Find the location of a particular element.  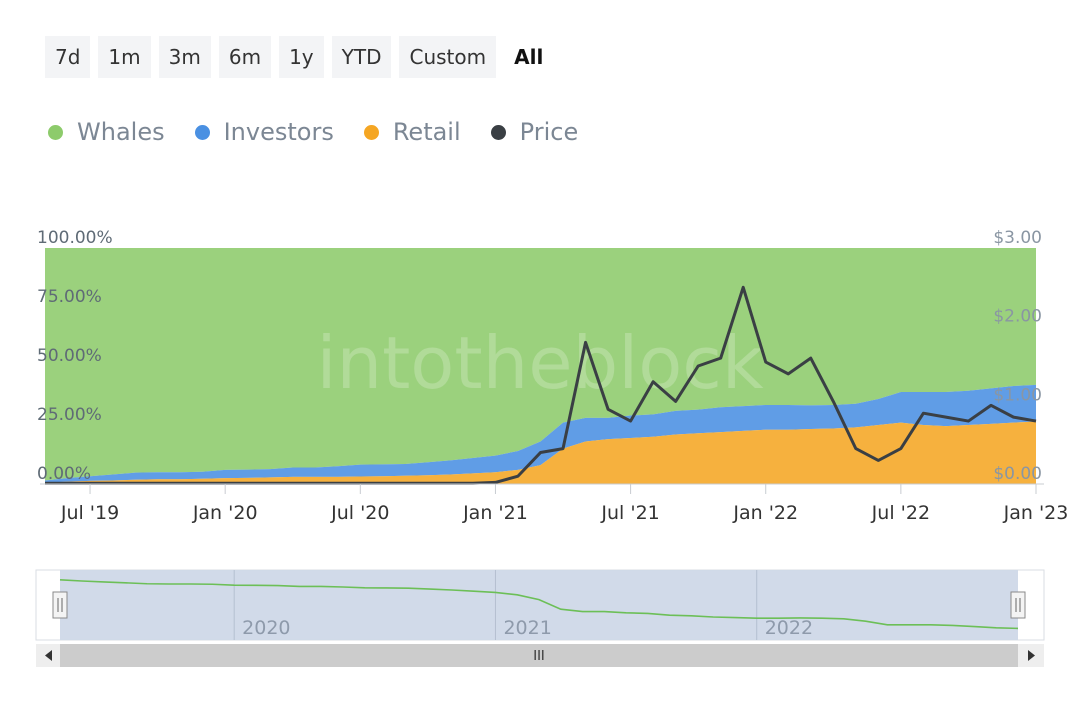

legend-item-price: Price is located at coordinates (534, 132).